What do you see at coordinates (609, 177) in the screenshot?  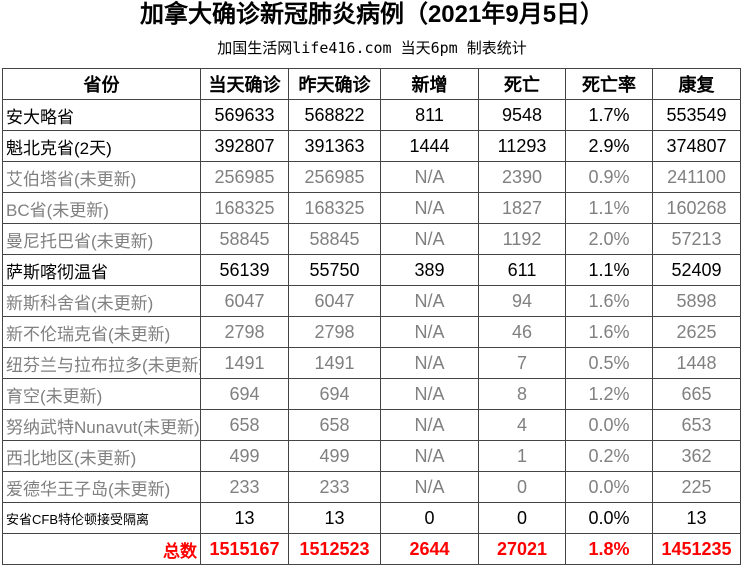 I see `value-cell: 0.9%` at bounding box center [609, 177].